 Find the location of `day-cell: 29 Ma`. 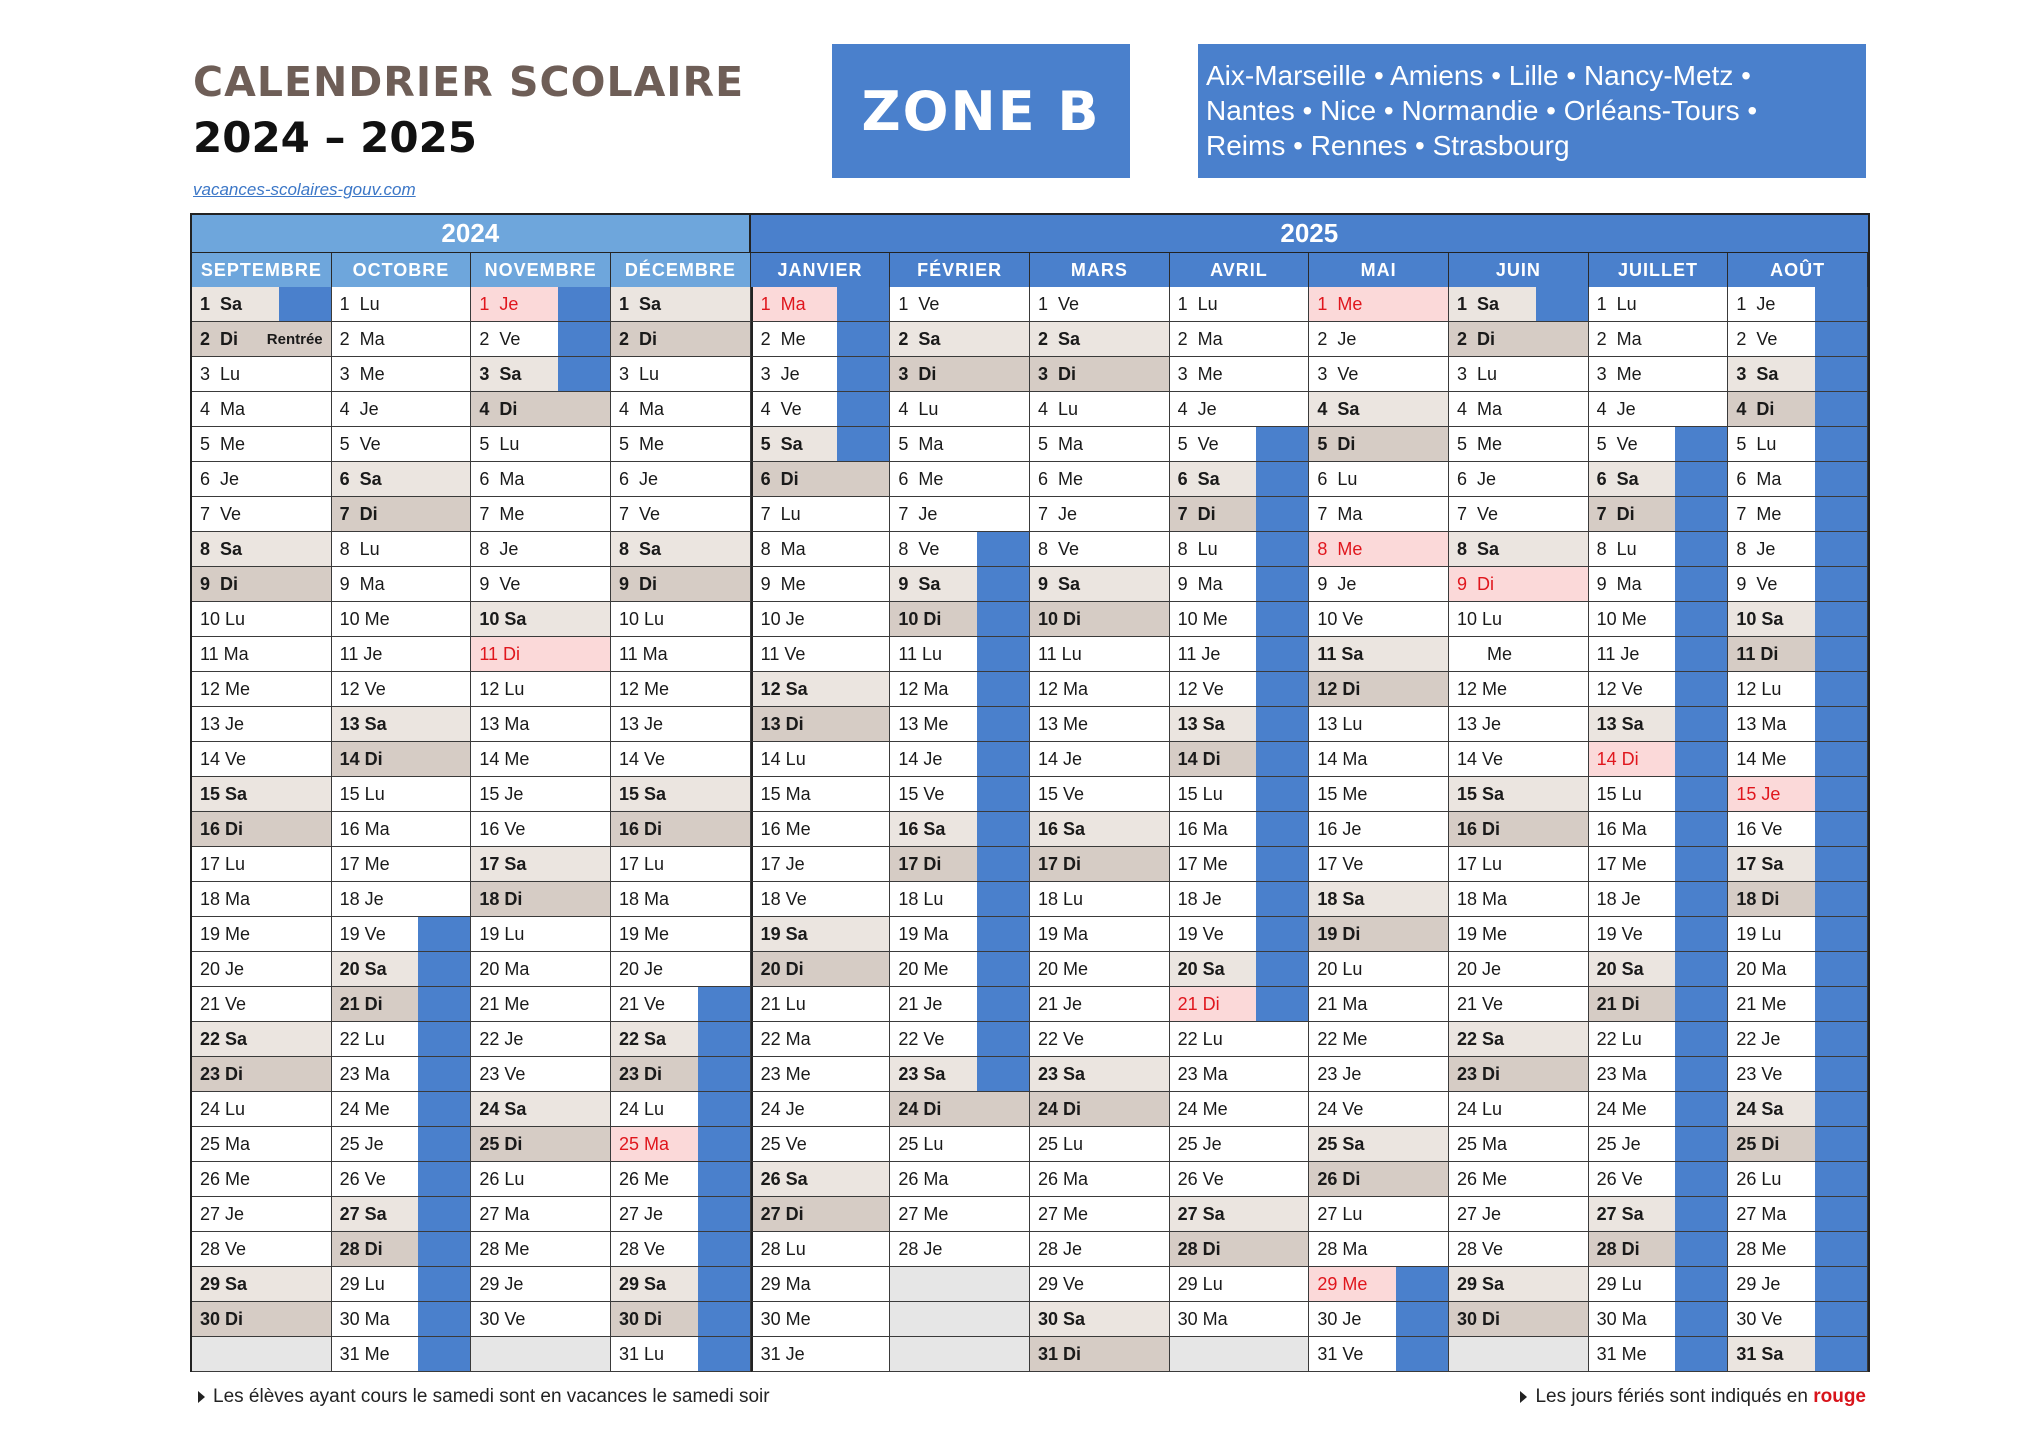

day-cell: 29 Ma is located at coordinates (820, 1284).